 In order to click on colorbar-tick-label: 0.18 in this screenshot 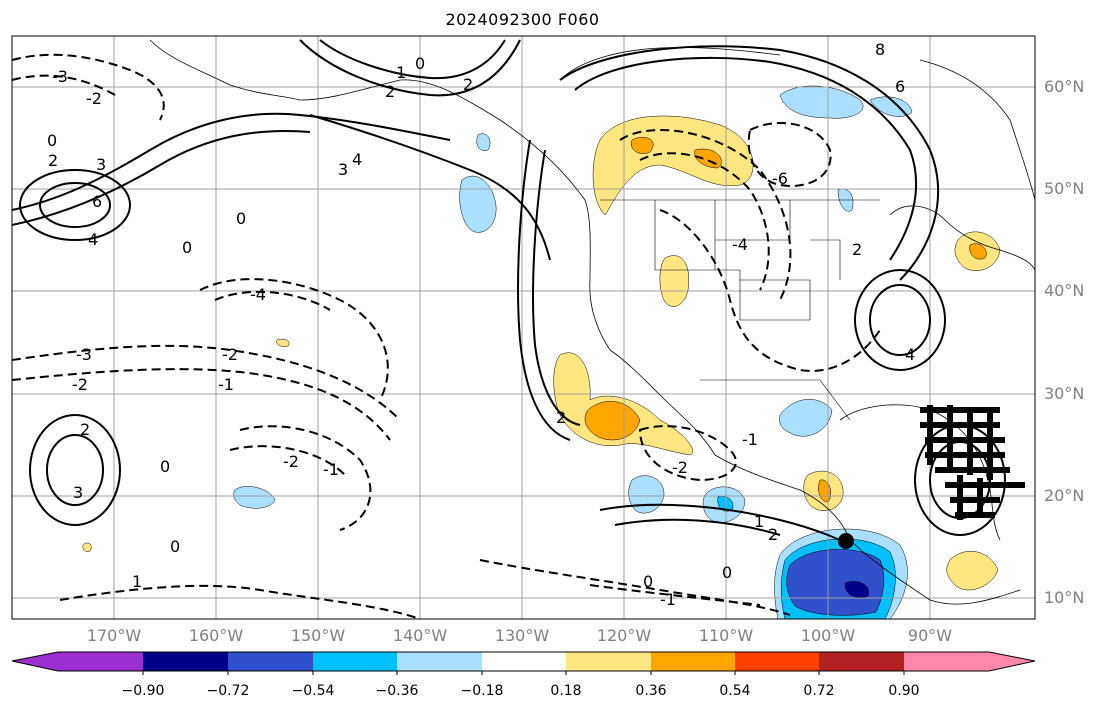, I will do `click(566, 691)`.